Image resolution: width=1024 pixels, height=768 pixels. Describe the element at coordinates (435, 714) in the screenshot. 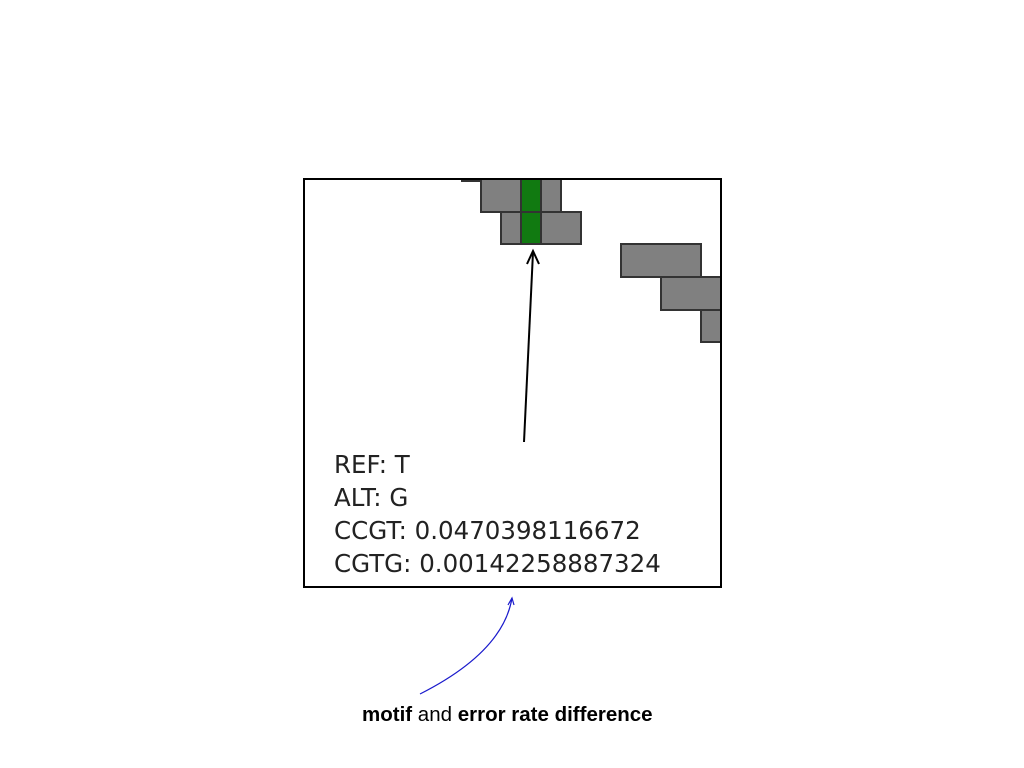

I see `caption-connector: and` at that location.